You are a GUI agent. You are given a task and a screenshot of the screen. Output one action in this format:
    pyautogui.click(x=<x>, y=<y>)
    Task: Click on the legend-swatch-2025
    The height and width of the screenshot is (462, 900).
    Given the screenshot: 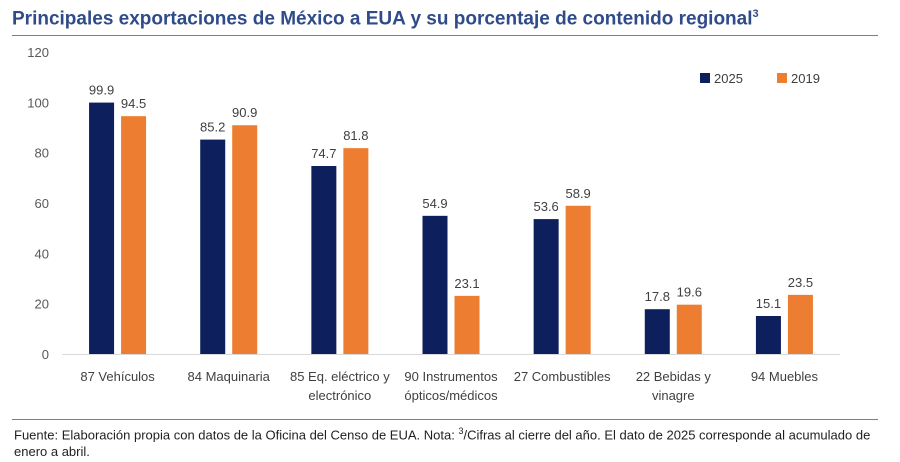 What is the action you would take?
    pyautogui.click(x=705, y=78)
    